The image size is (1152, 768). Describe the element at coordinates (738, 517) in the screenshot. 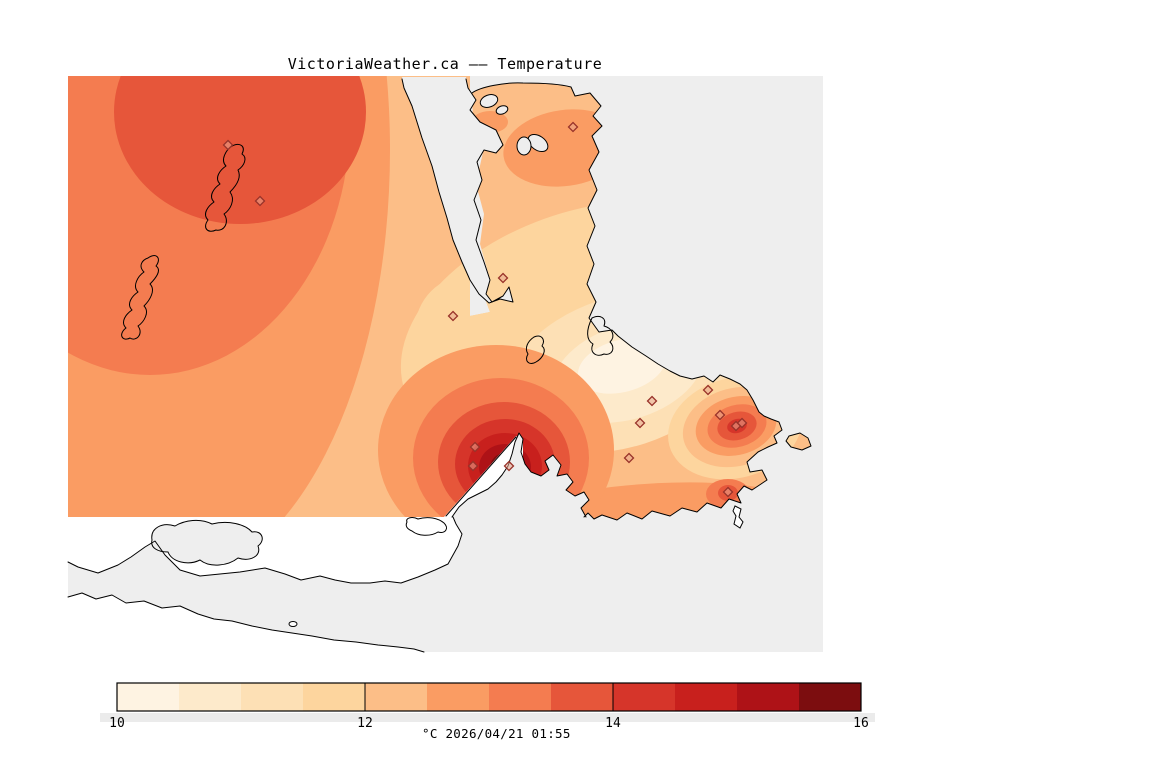

I see `trial-islands` at that location.